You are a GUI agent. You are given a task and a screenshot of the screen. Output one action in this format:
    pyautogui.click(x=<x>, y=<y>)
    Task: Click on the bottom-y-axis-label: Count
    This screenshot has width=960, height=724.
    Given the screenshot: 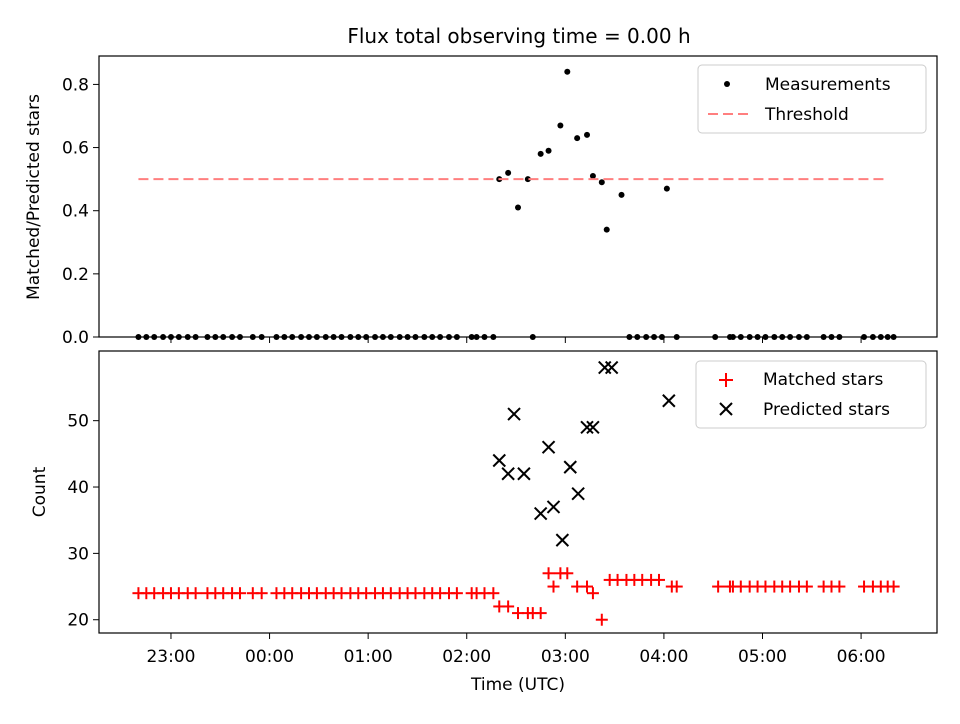 What is the action you would take?
    pyautogui.click(x=40, y=491)
    